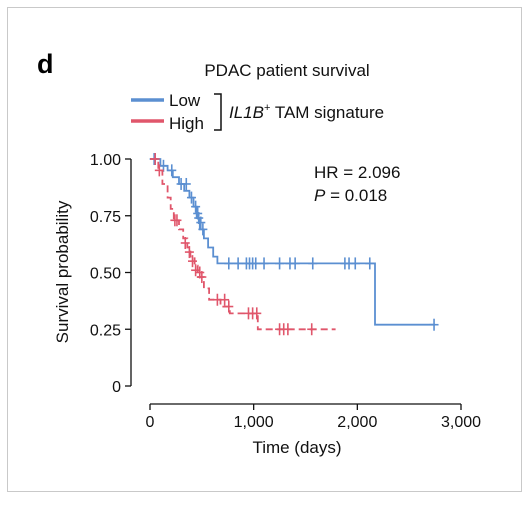 This screenshot has height=512, width=531. What do you see at coordinates (327, 112) in the screenshot?
I see `legend-rest: TAM signature` at bounding box center [327, 112].